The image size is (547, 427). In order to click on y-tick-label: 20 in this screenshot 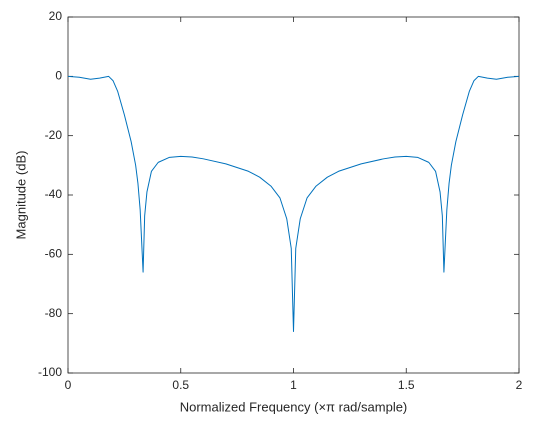, I will do `click(56, 16)`.